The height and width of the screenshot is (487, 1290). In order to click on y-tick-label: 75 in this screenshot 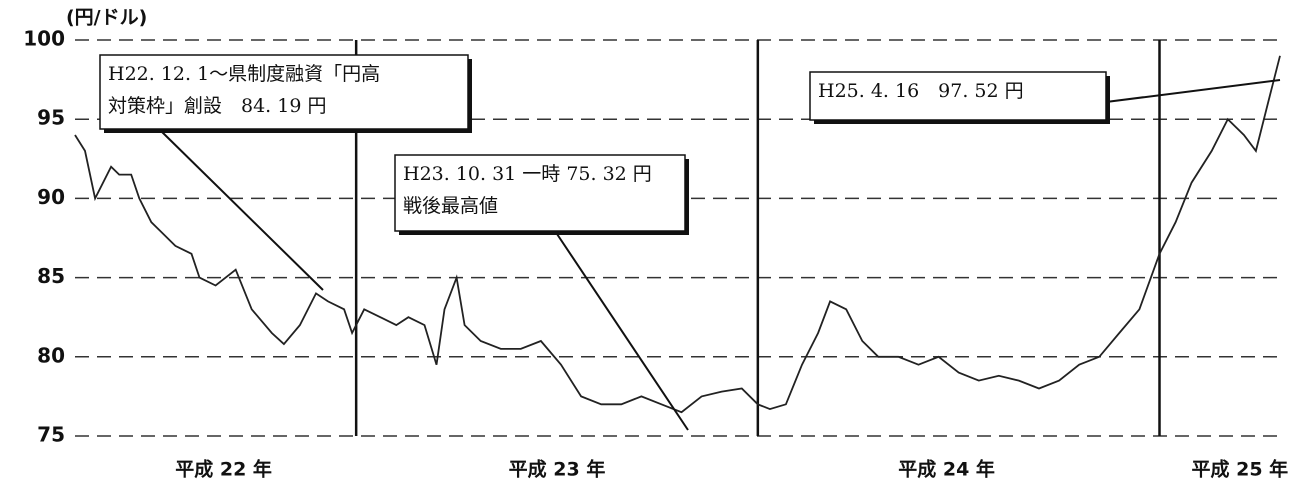, I will do `click(51, 435)`.